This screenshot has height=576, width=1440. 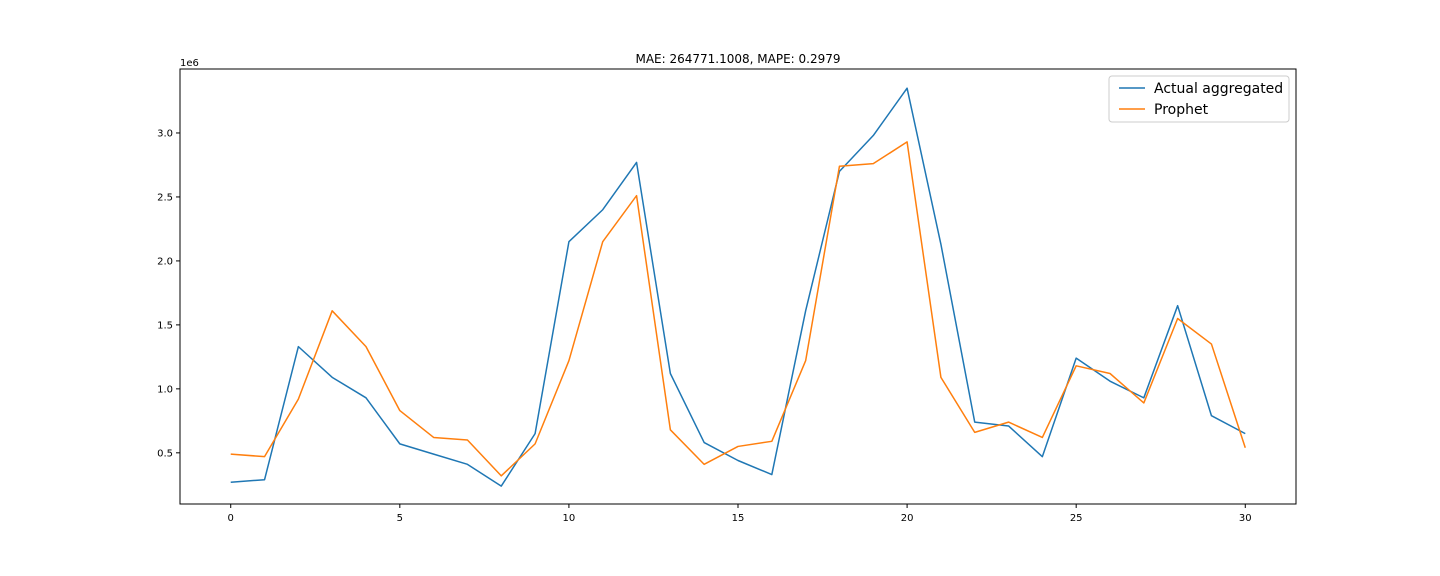 I want to click on x-tick-label: 0, so click(x=231, y=518).